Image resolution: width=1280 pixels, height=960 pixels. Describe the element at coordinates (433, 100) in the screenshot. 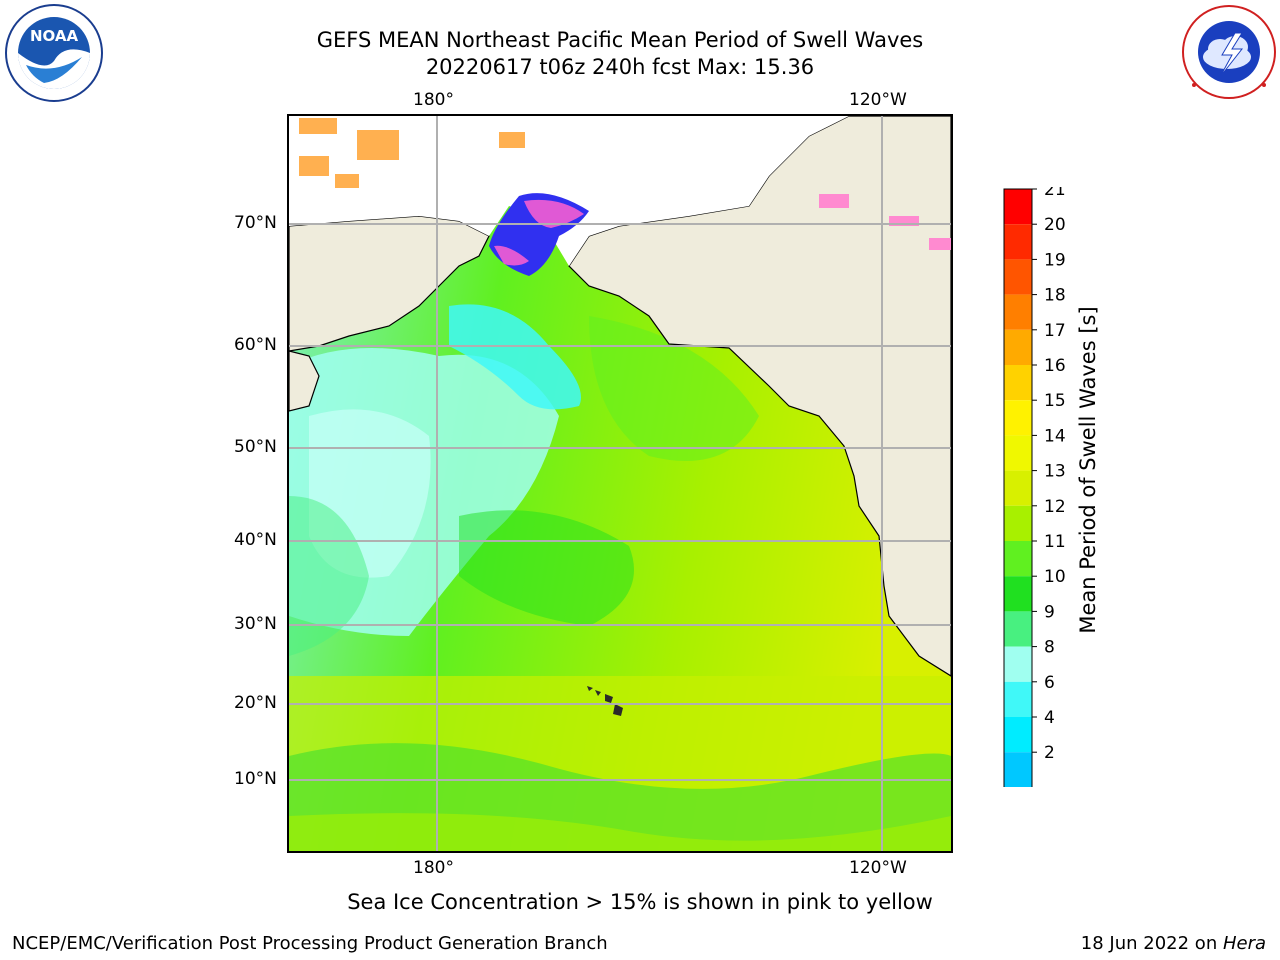

I see `lon-label-top-180: 180°` at that location.